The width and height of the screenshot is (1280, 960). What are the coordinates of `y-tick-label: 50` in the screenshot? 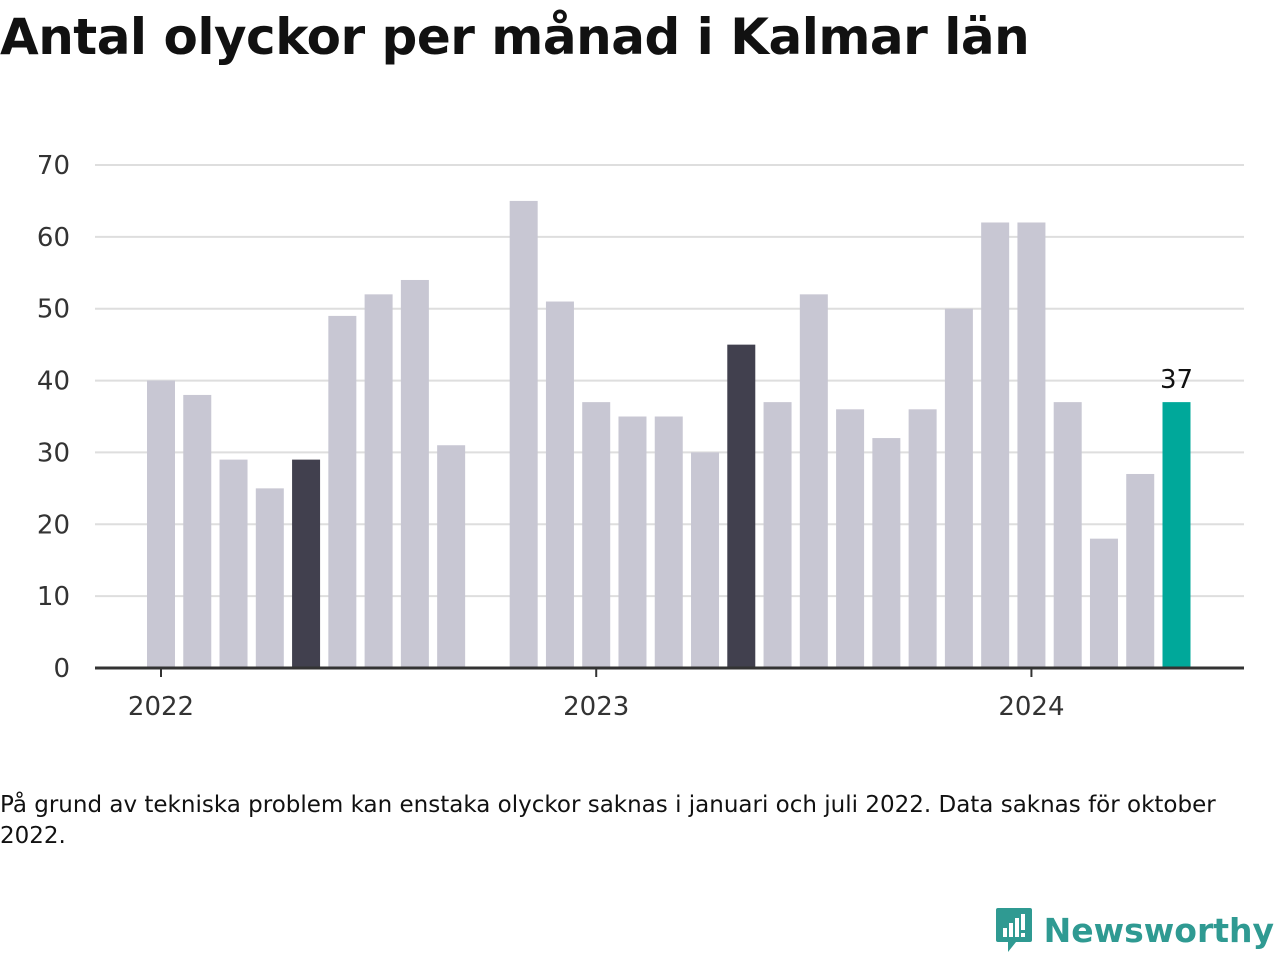 It's located at (53, 310).